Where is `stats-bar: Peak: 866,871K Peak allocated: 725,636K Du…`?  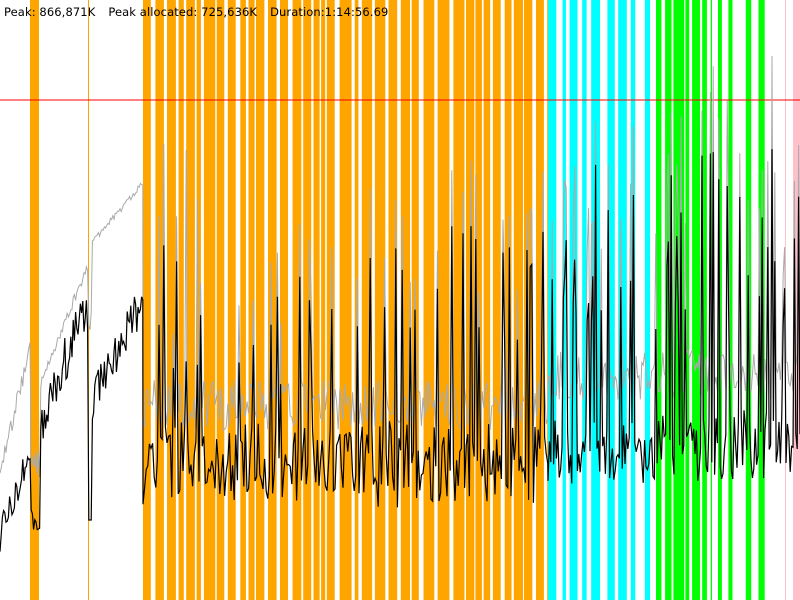 stats-bar: Peak: 866,871K Peak allocated: 725,636K Du… is located at coordinates (196, 12).